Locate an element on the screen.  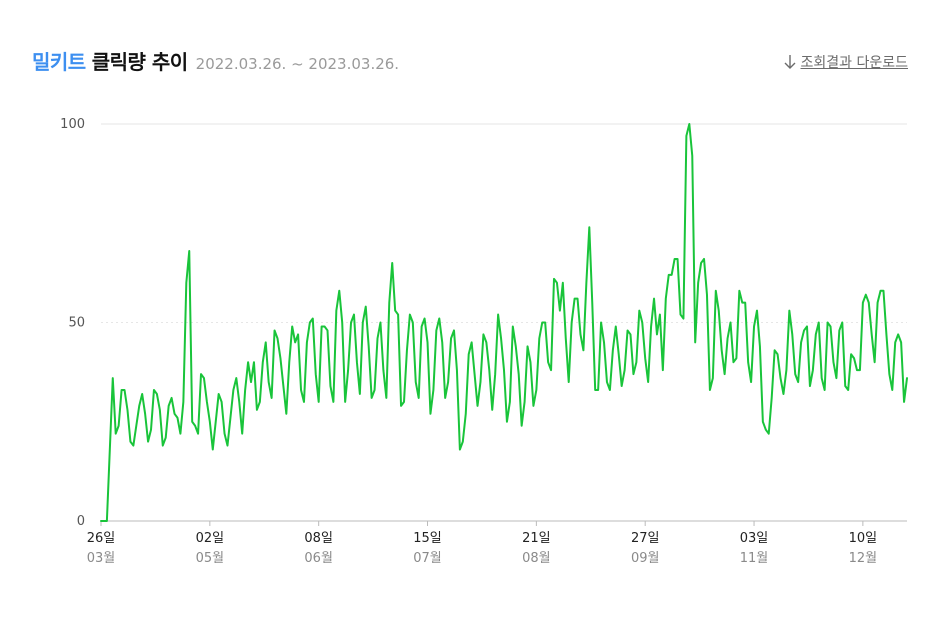
x-tick-month-label: 05월 is located at coordinates (210, 558).